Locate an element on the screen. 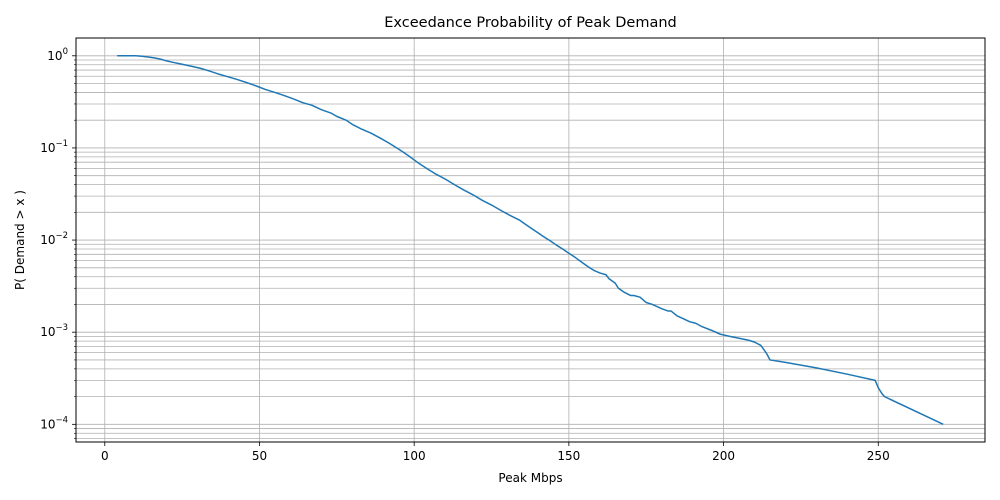  x-tick-label: 100 is located at coordinates (414, 456).